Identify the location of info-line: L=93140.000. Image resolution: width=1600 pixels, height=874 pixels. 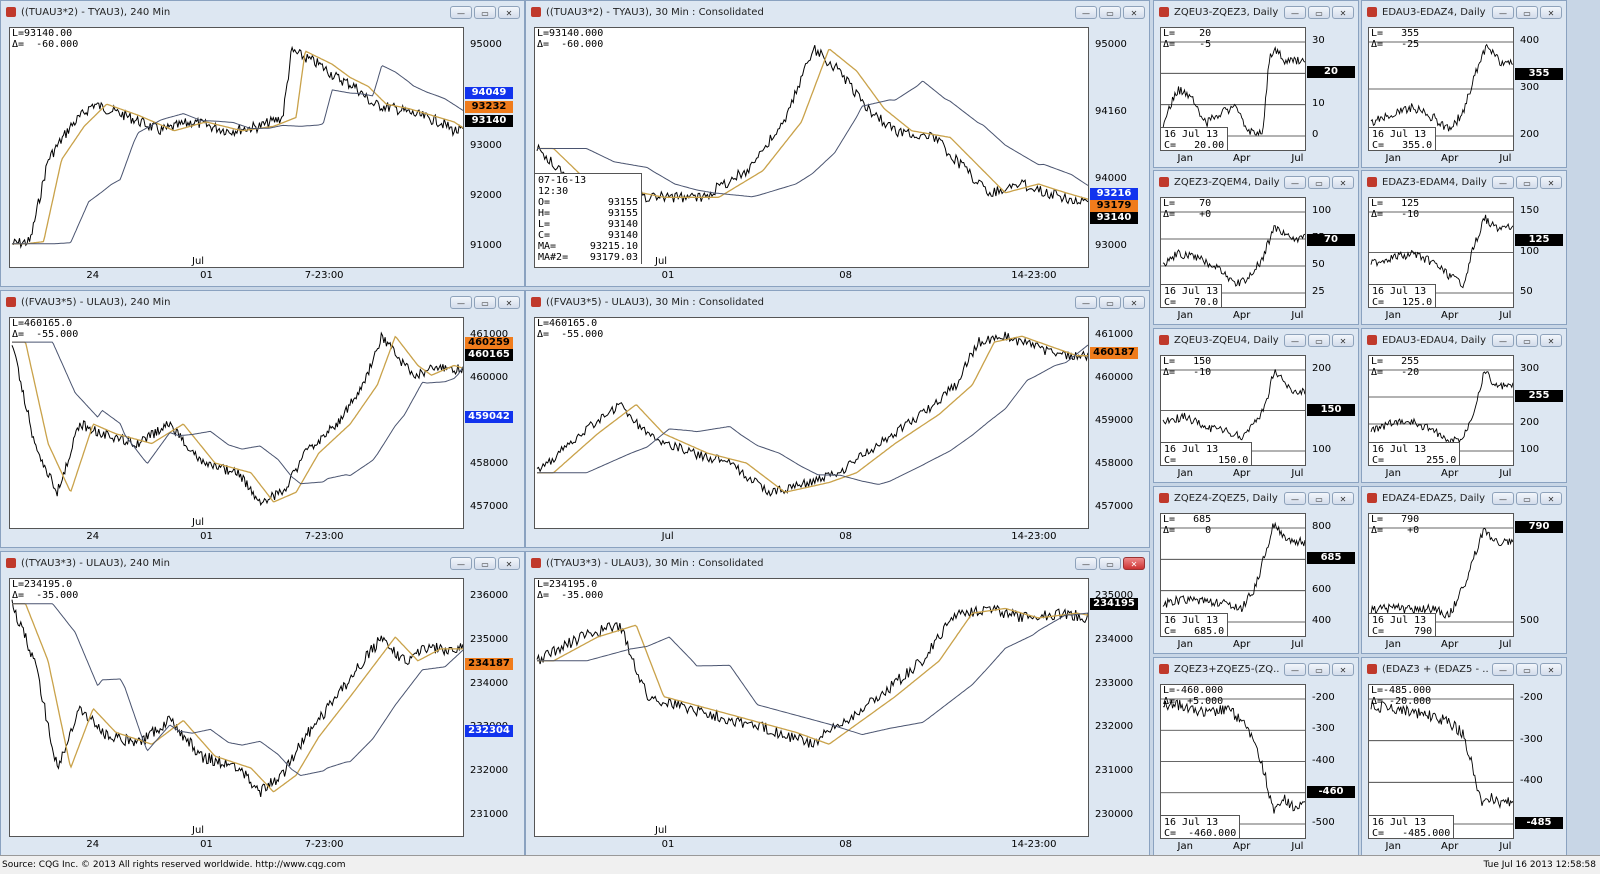
(570, 33).